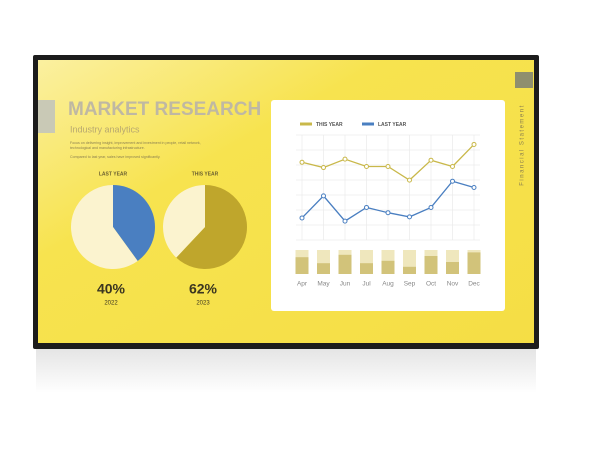  I want to click on x-tick-label: Oct, so click(431, 284).